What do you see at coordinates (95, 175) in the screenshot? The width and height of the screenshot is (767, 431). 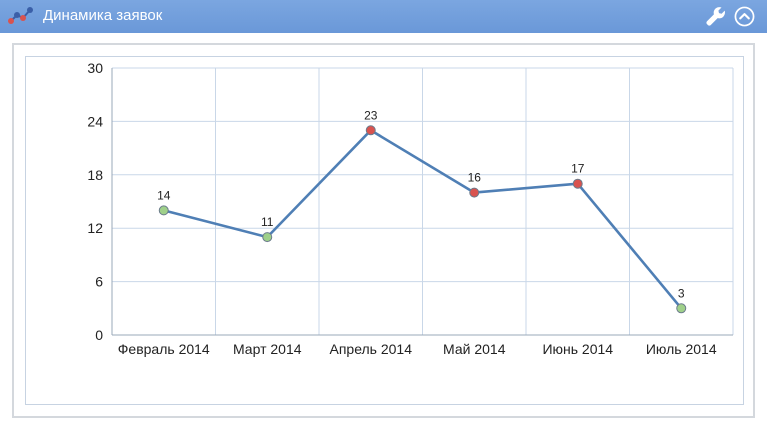 I see `y-tick-label: 18` at bounding box center [95, 175].